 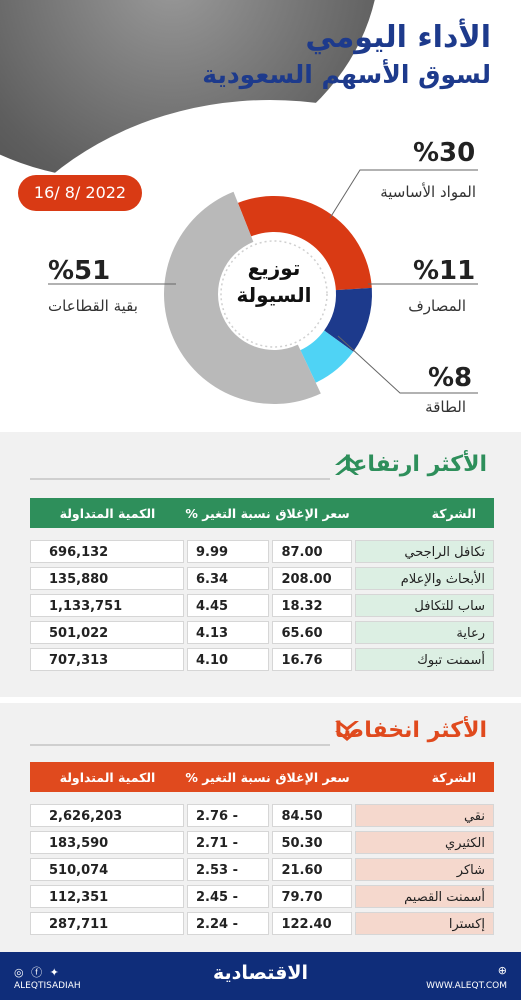 What do you see at coordinates (312, 659) in the screenshot?
I see `close-price: 16.76` at bounding box center [312, 659].